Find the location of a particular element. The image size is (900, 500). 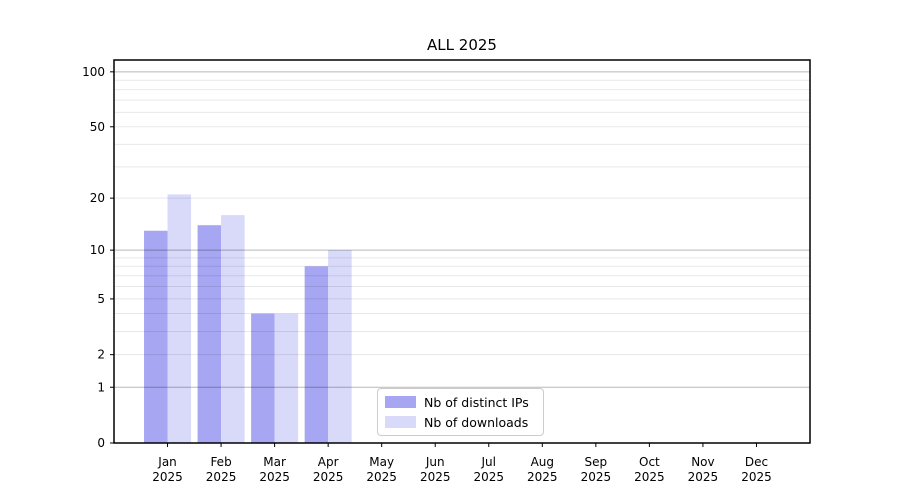

y-tick-label: 10 is located at coordinates (97, 250).